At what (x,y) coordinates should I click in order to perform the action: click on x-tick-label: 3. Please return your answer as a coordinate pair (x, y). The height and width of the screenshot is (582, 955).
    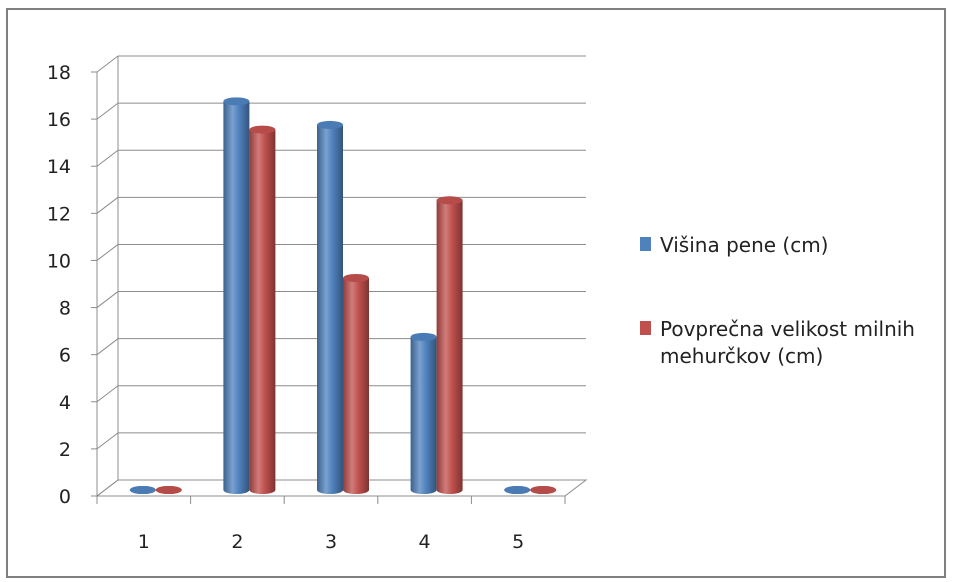
    Looking at the image, I should click on (331, 542).